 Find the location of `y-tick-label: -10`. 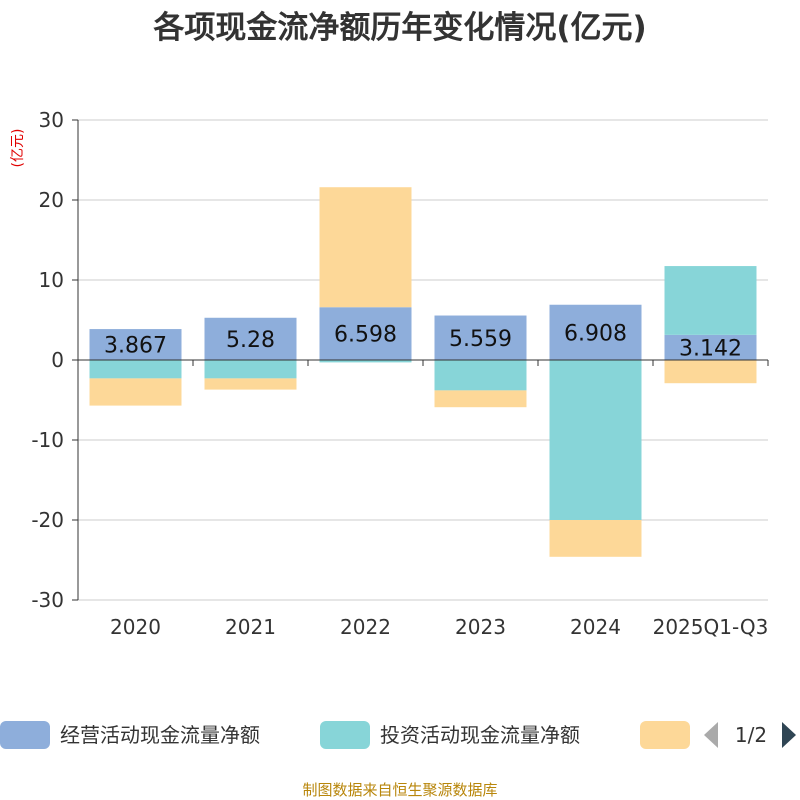

y-tick-label: -10 is located at coordinates (47, 440).